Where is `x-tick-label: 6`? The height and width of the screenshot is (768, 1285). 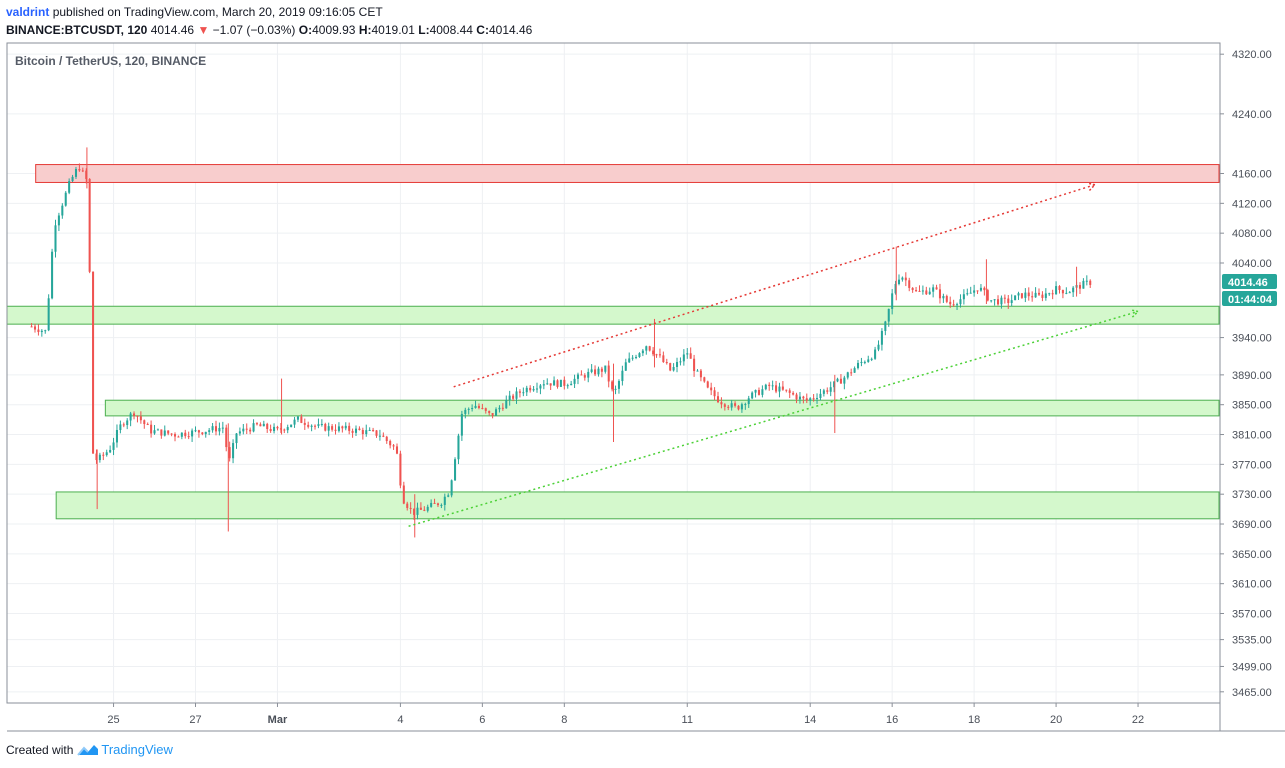
x-tick-label: 6 is located at coordinates (482, 720).